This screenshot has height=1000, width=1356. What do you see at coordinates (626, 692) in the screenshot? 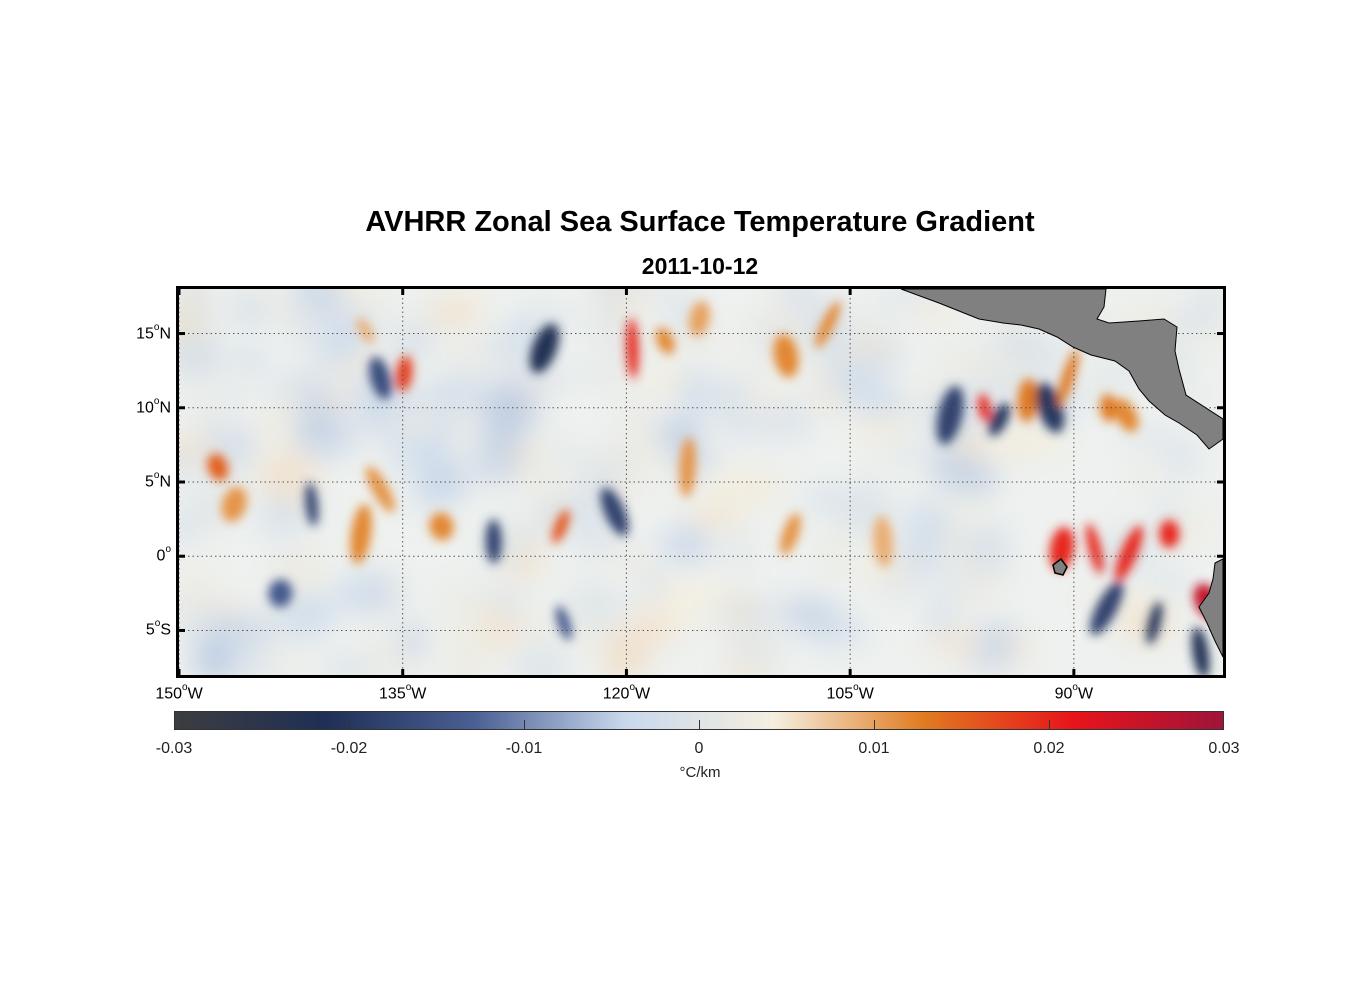
I see `lon-label: 120oW` at bounding box center [626, 692].